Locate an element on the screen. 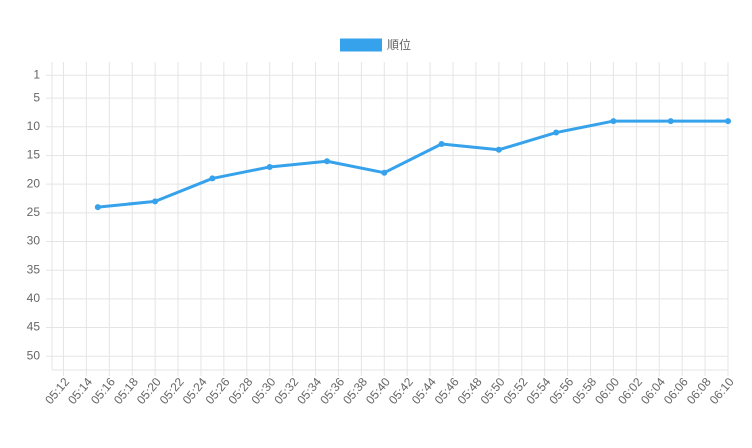  y-tick-label: 15 is located at coordinates (34, 155).